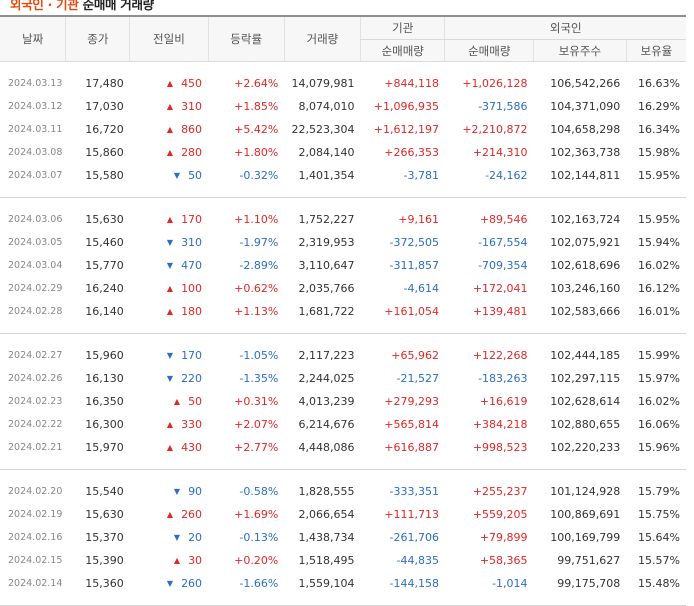 This screenshot has width=694, height=606. What do you see at coordinates (659, 583) in the screenshot?
I see `holding-ratio-cell: 15.48%` at bounding box center [659, 583].